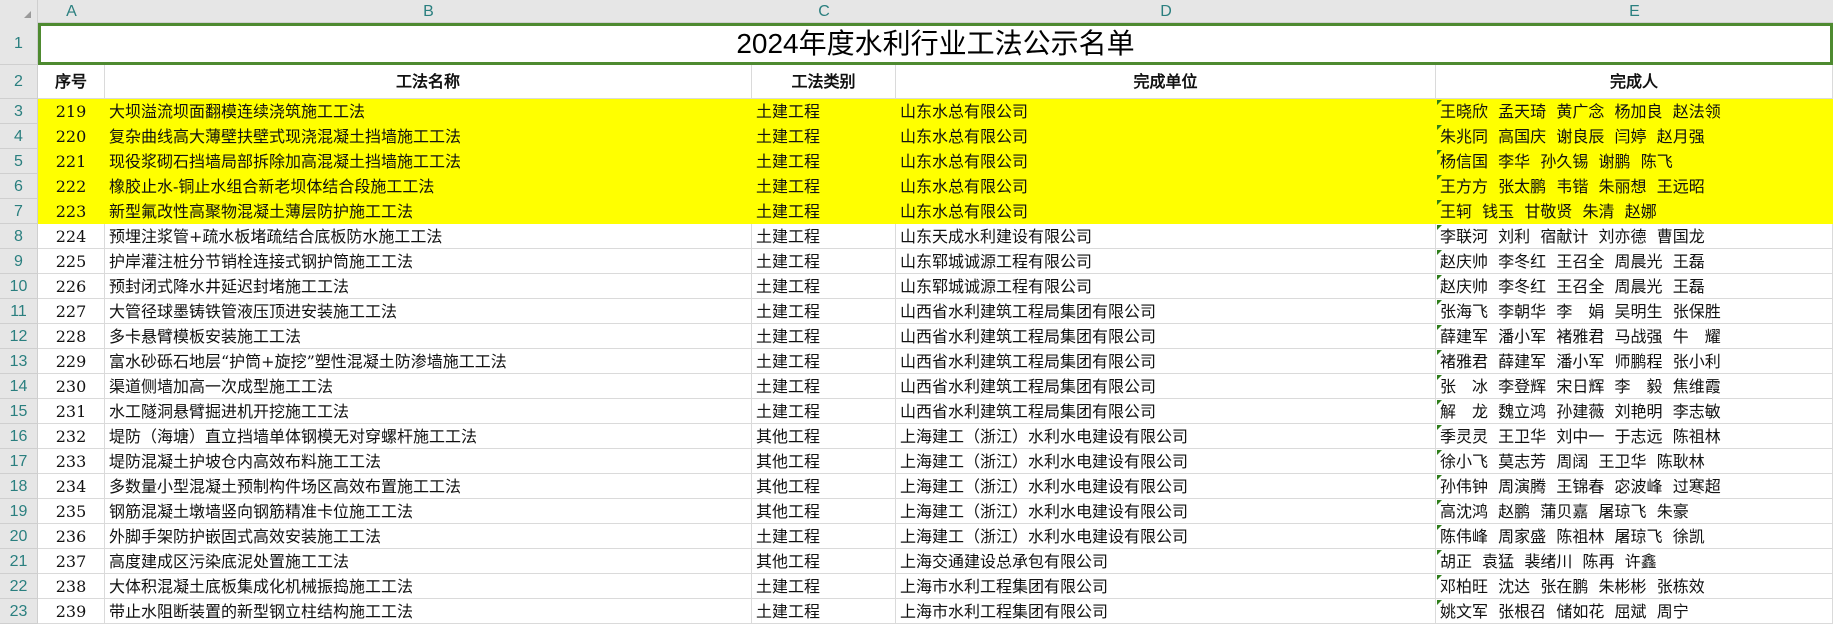  I want to click on cell-people: 解 龙 魏立鸿 孙建薇 刘艳明 李志敏, so click(1634, 411).